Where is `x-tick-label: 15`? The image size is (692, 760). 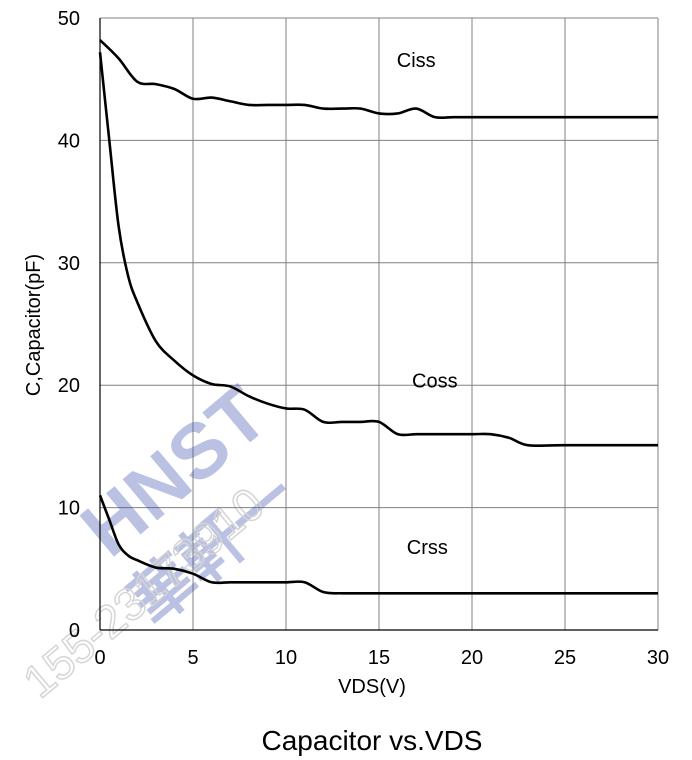 x-tick-label: 15 is located at coordinates (379, 658).